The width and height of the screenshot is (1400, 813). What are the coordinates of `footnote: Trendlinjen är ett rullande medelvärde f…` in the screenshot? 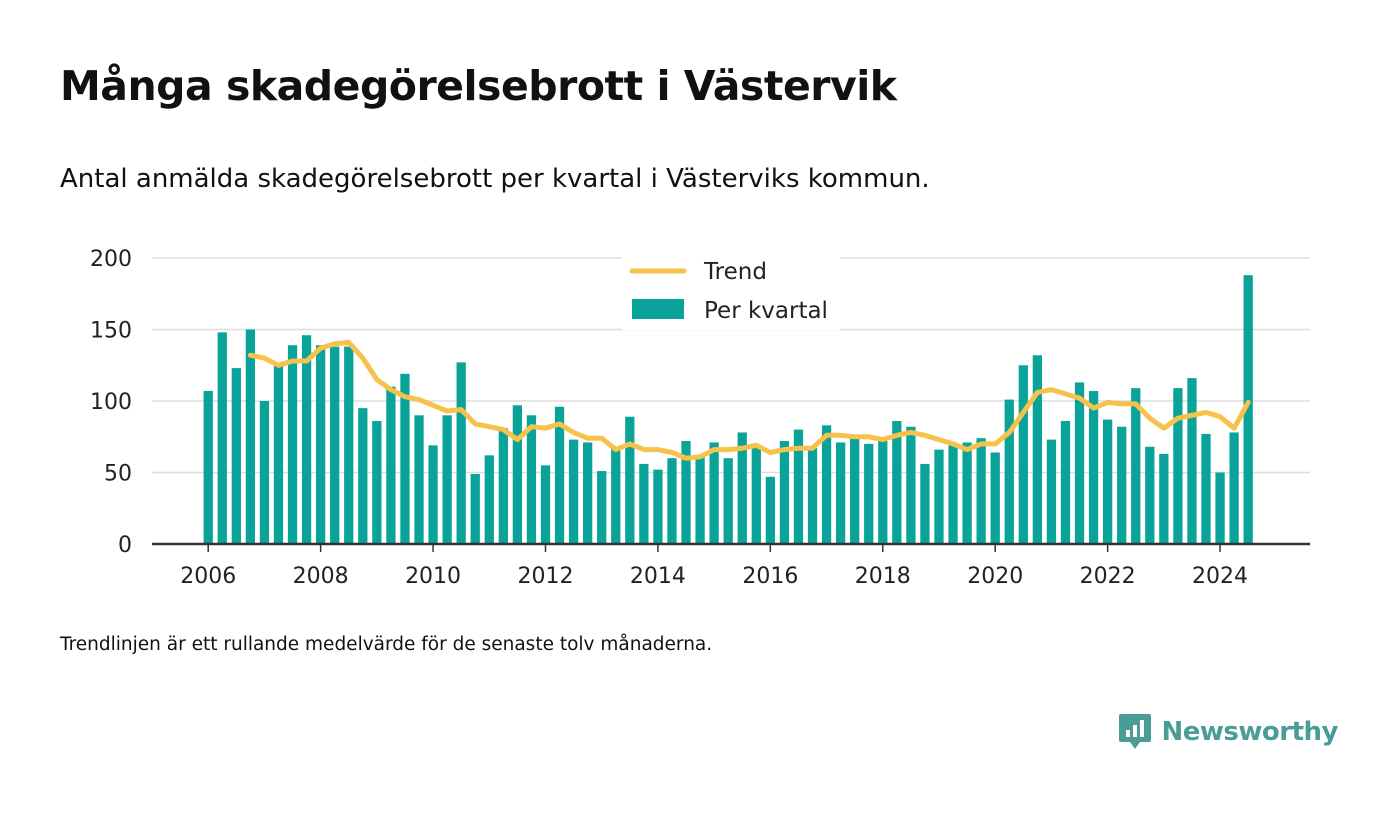 It's located at (386, 644).